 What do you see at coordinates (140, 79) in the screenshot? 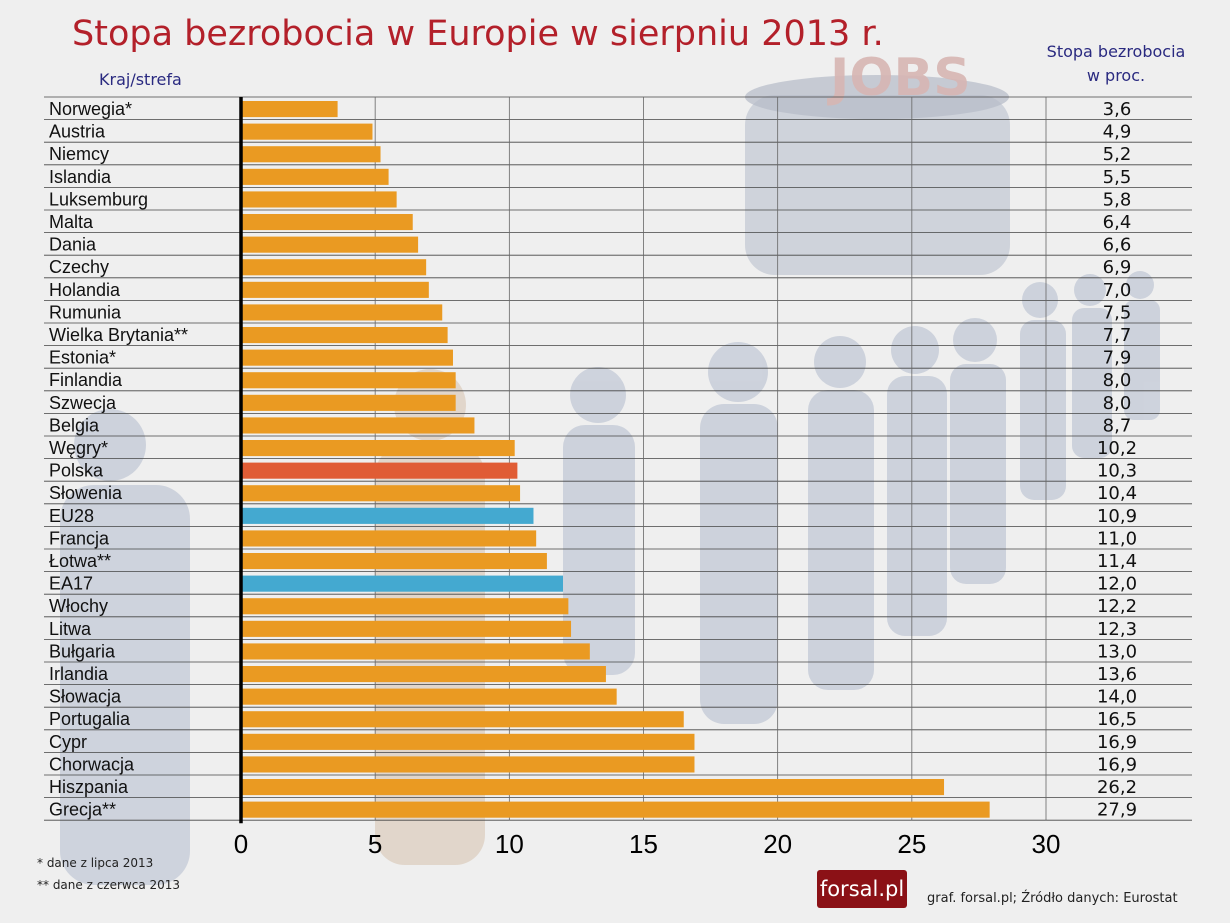
I see `category-header: Kraj/strefa` at bounding box center [140, 79].